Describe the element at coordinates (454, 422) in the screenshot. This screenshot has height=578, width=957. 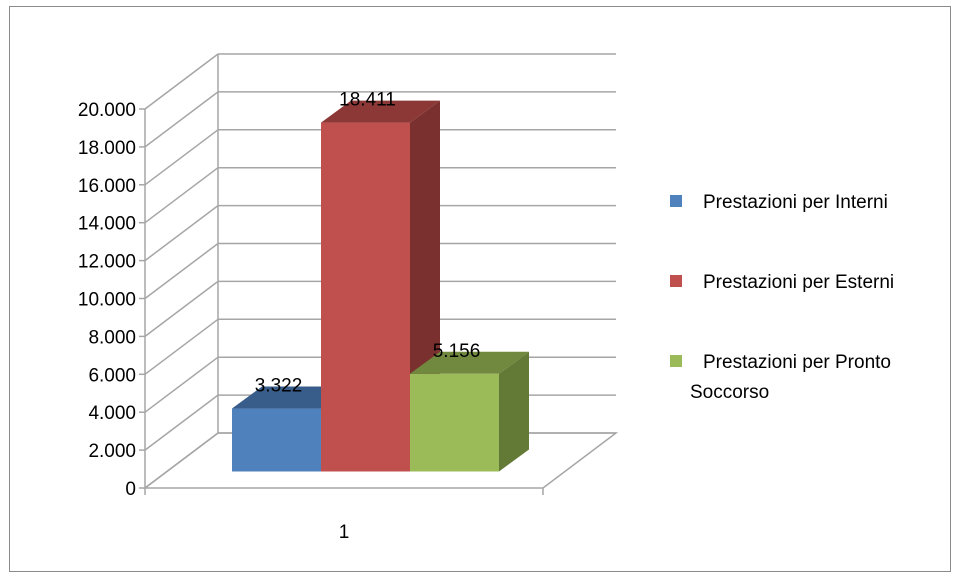
I see `bar-3-front` at that location.